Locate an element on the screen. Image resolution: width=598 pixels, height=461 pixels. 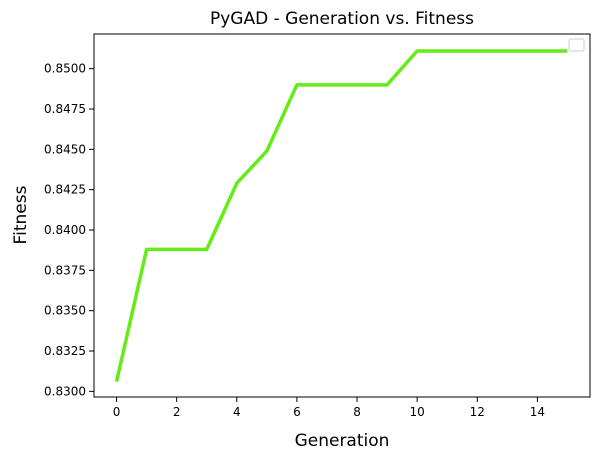
x-tick-label: 2 is located at coordinates (177, 412).